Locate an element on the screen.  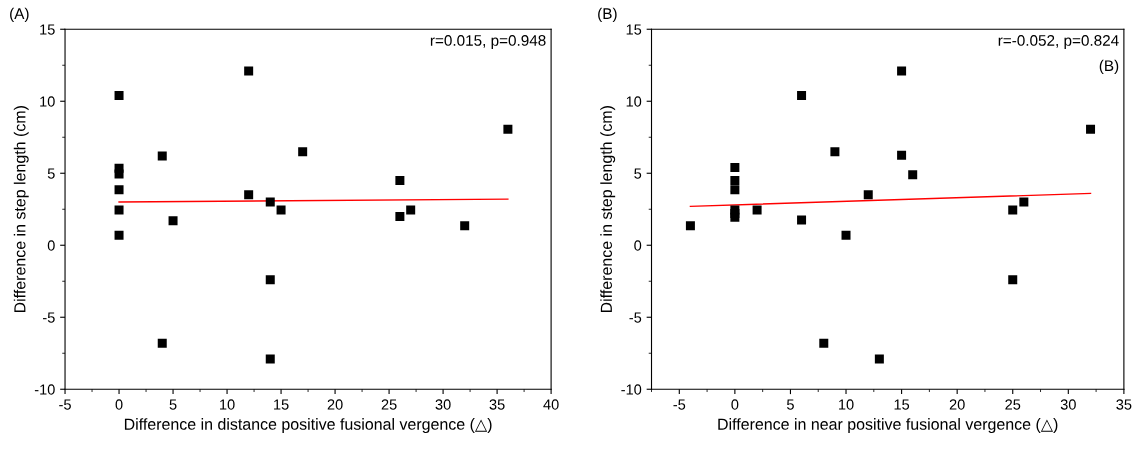
text: (A) is located at coordinates (19, 15).